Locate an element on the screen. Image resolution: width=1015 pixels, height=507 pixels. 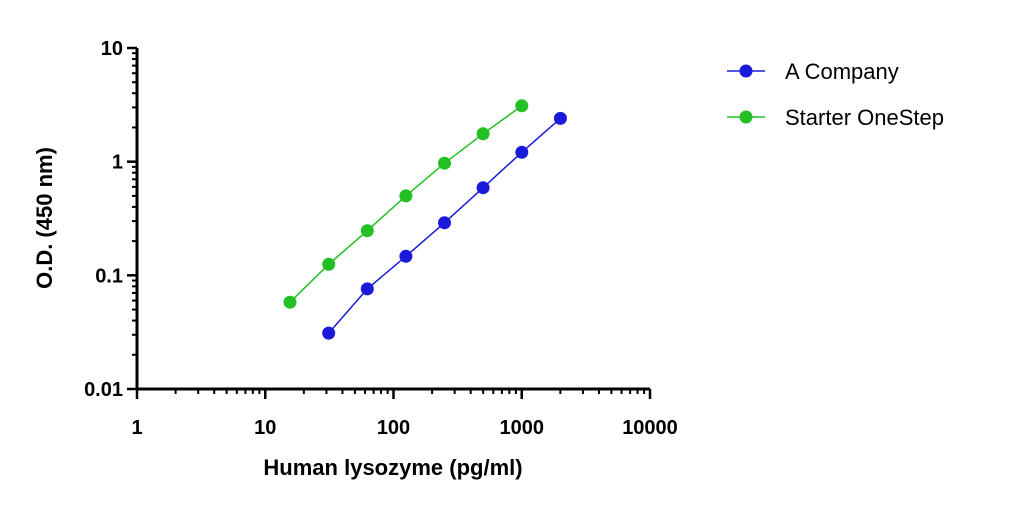
legend-label: Starter OneStep is located at coordinates (864, 117).